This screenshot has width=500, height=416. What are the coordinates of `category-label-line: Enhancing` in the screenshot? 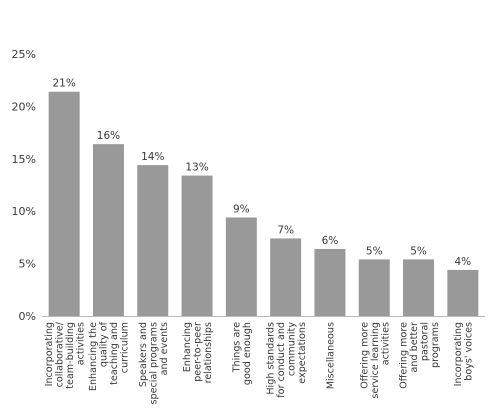 It's located at (187, 347).